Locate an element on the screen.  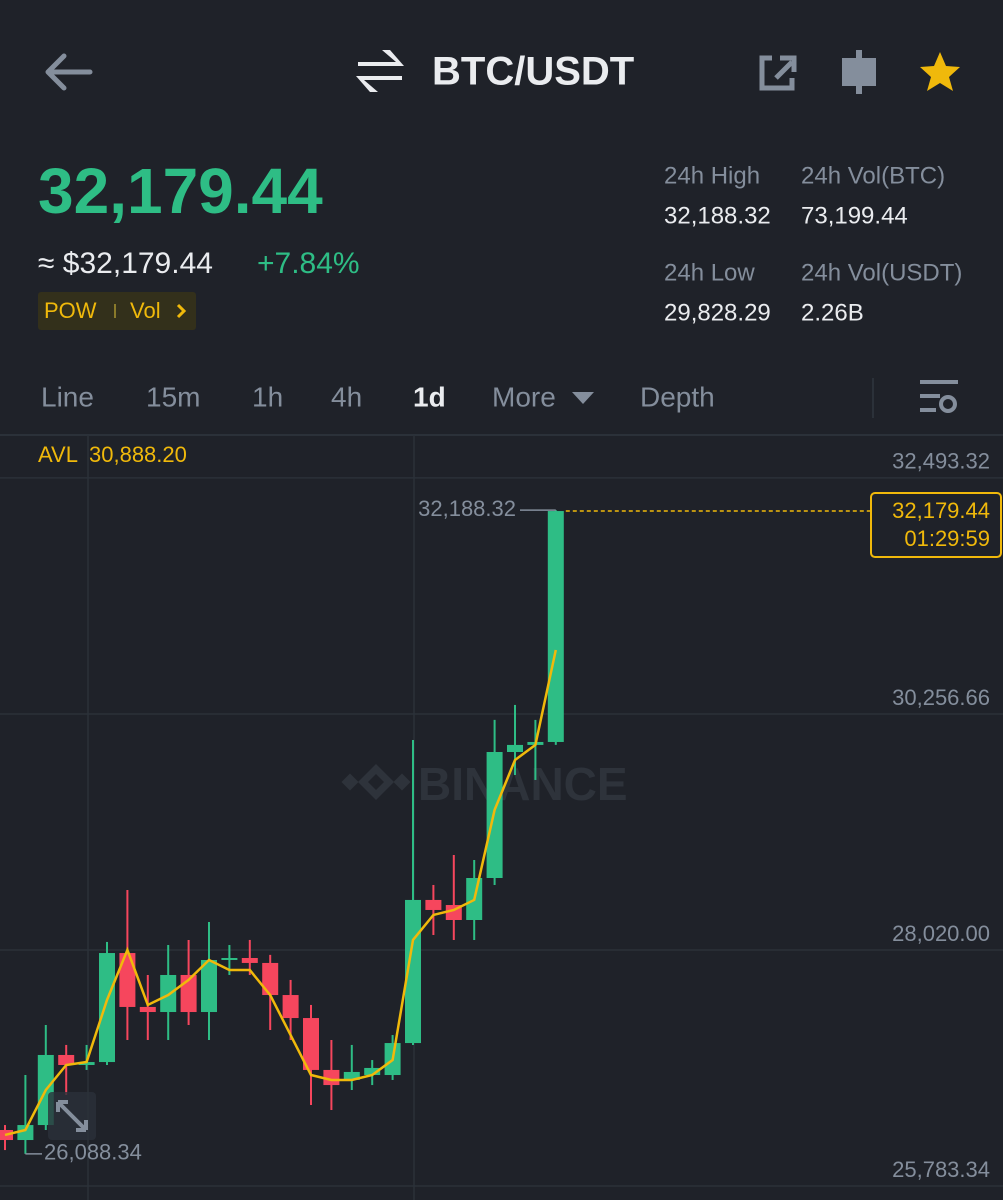
split-icon is located at coordinates (859, 72).